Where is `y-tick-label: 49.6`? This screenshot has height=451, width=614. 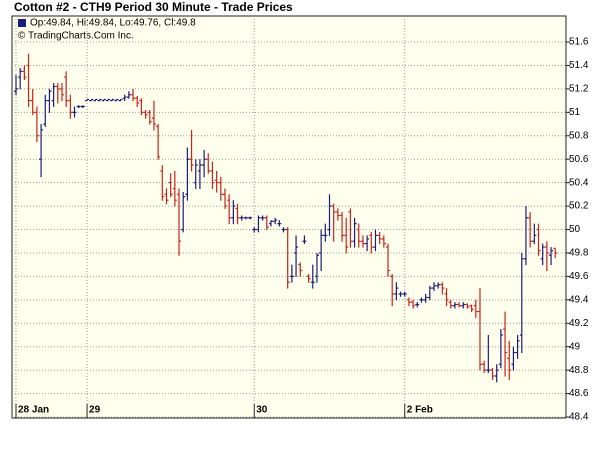 y-tick-label: 49.6 is located at coordinates (579, 276).